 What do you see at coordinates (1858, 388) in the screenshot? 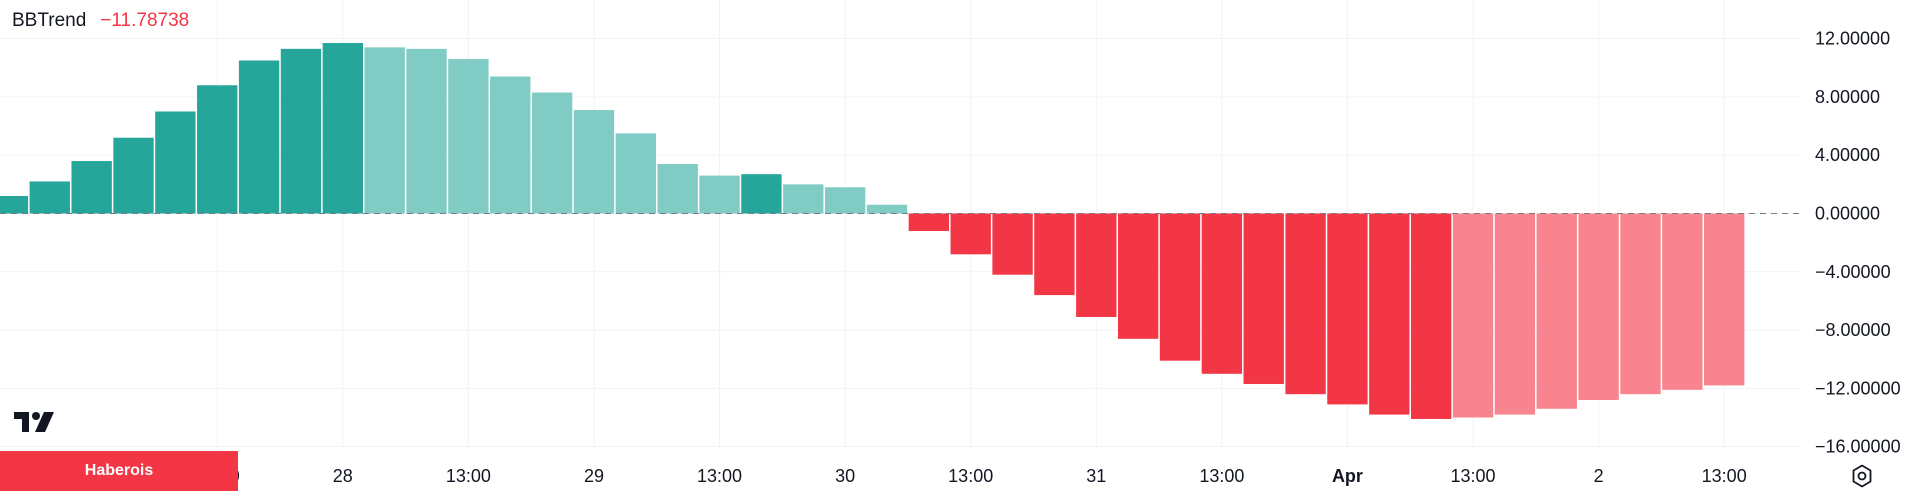
I see `y-tick-label: −12.00000` at bounding box center [1858, 388].